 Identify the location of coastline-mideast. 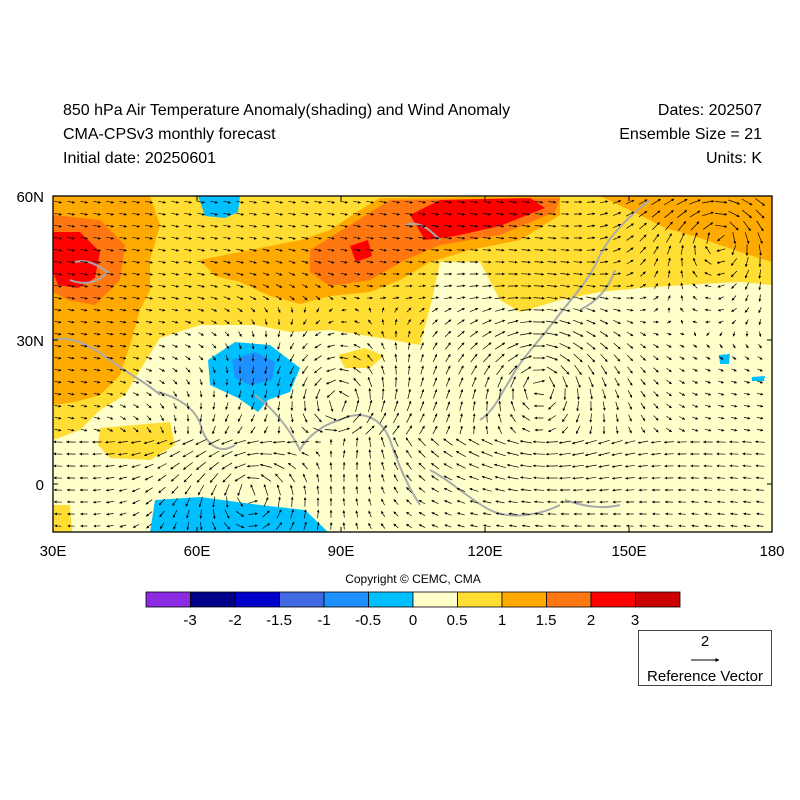
(107, 366).